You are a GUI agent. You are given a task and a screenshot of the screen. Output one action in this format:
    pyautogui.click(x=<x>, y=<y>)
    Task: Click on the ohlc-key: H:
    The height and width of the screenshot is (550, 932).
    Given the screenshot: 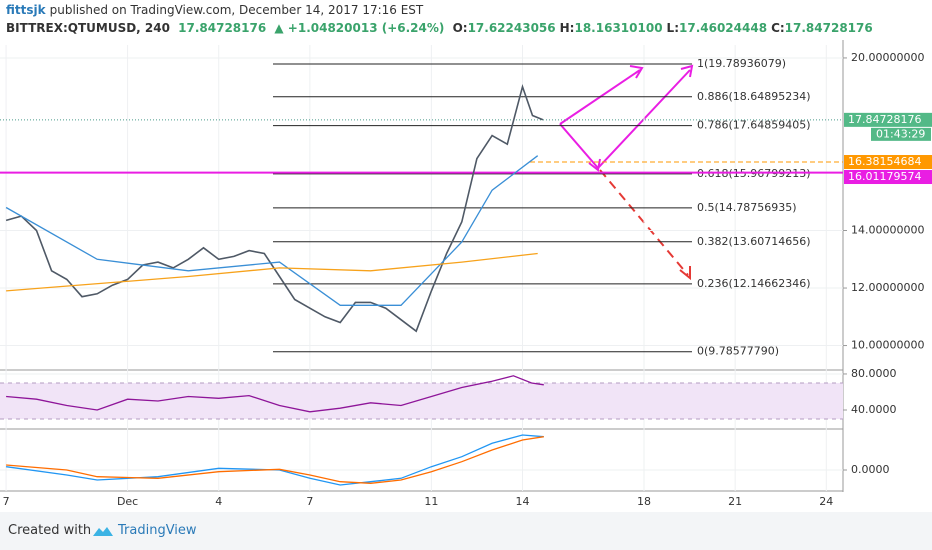 What is the action you would take?
    pyautogui.click(x=567, y=28)
    